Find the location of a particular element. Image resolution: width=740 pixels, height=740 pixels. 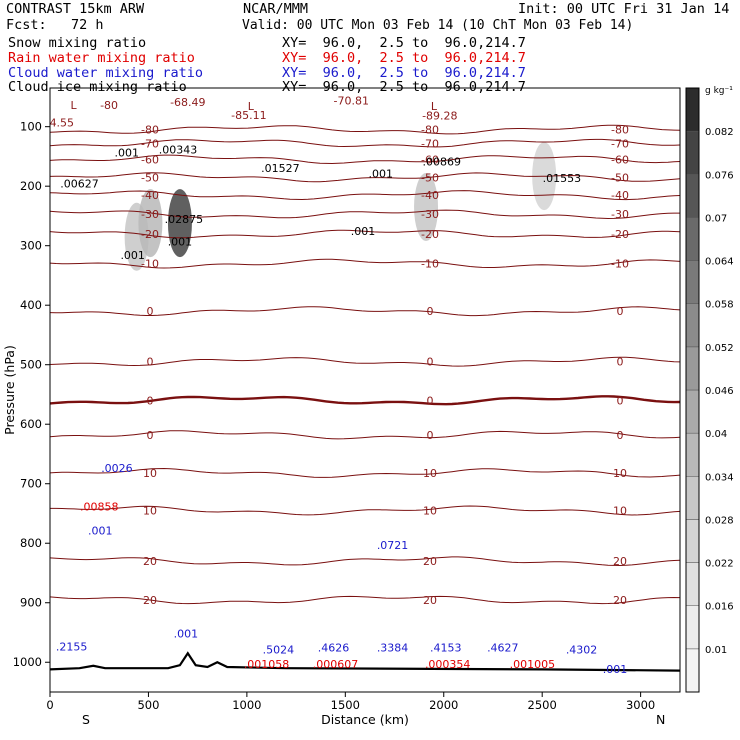

x-axis: 0 500 1000 1500 2000 2500 3000 is located at coordinates (350, 702).